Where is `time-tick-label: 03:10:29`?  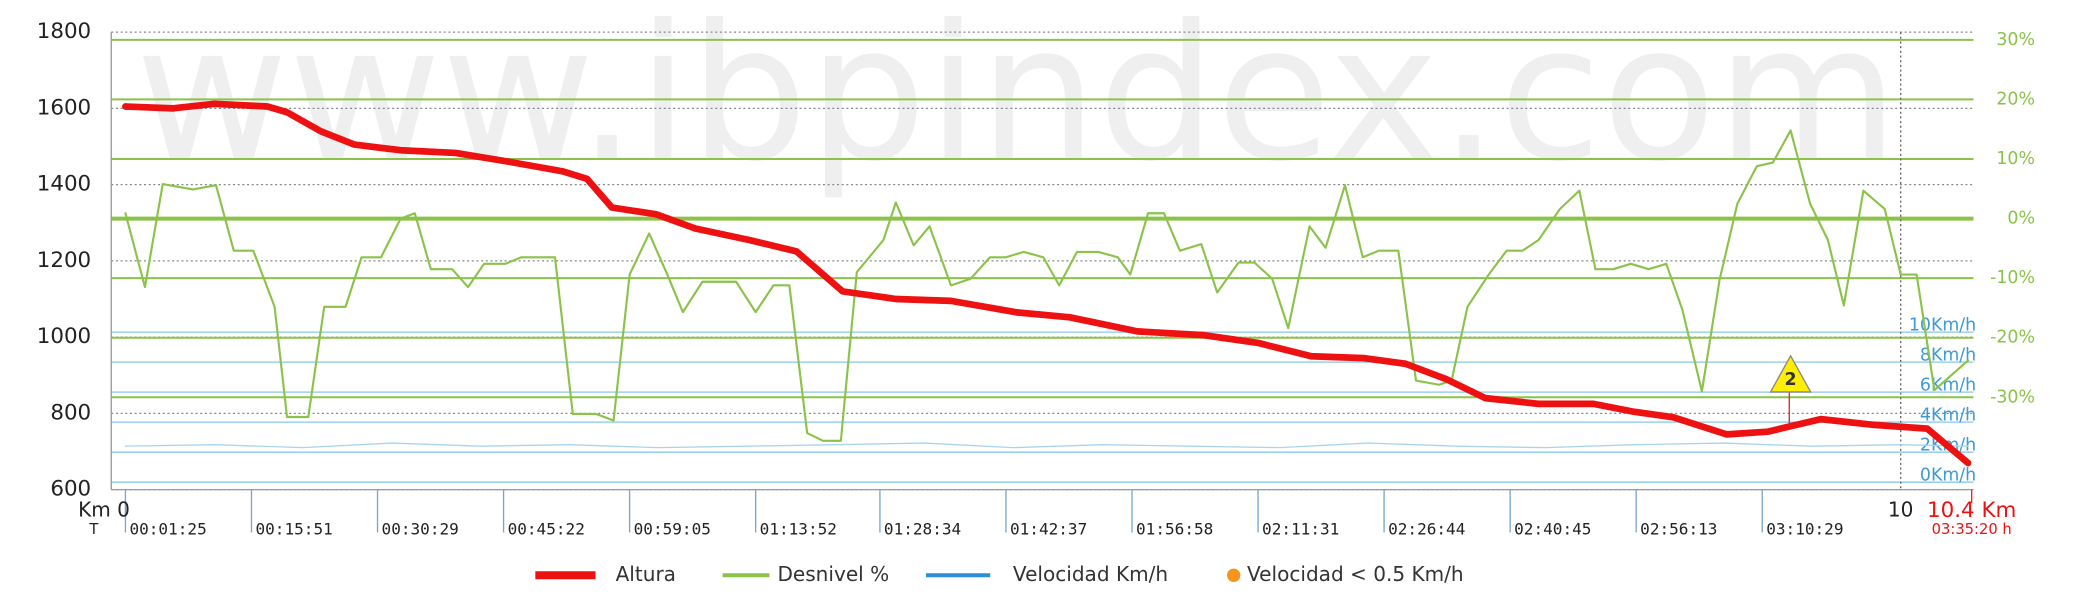 time-tick-label: 03:10:29 is located at coordinates (1804, 528).